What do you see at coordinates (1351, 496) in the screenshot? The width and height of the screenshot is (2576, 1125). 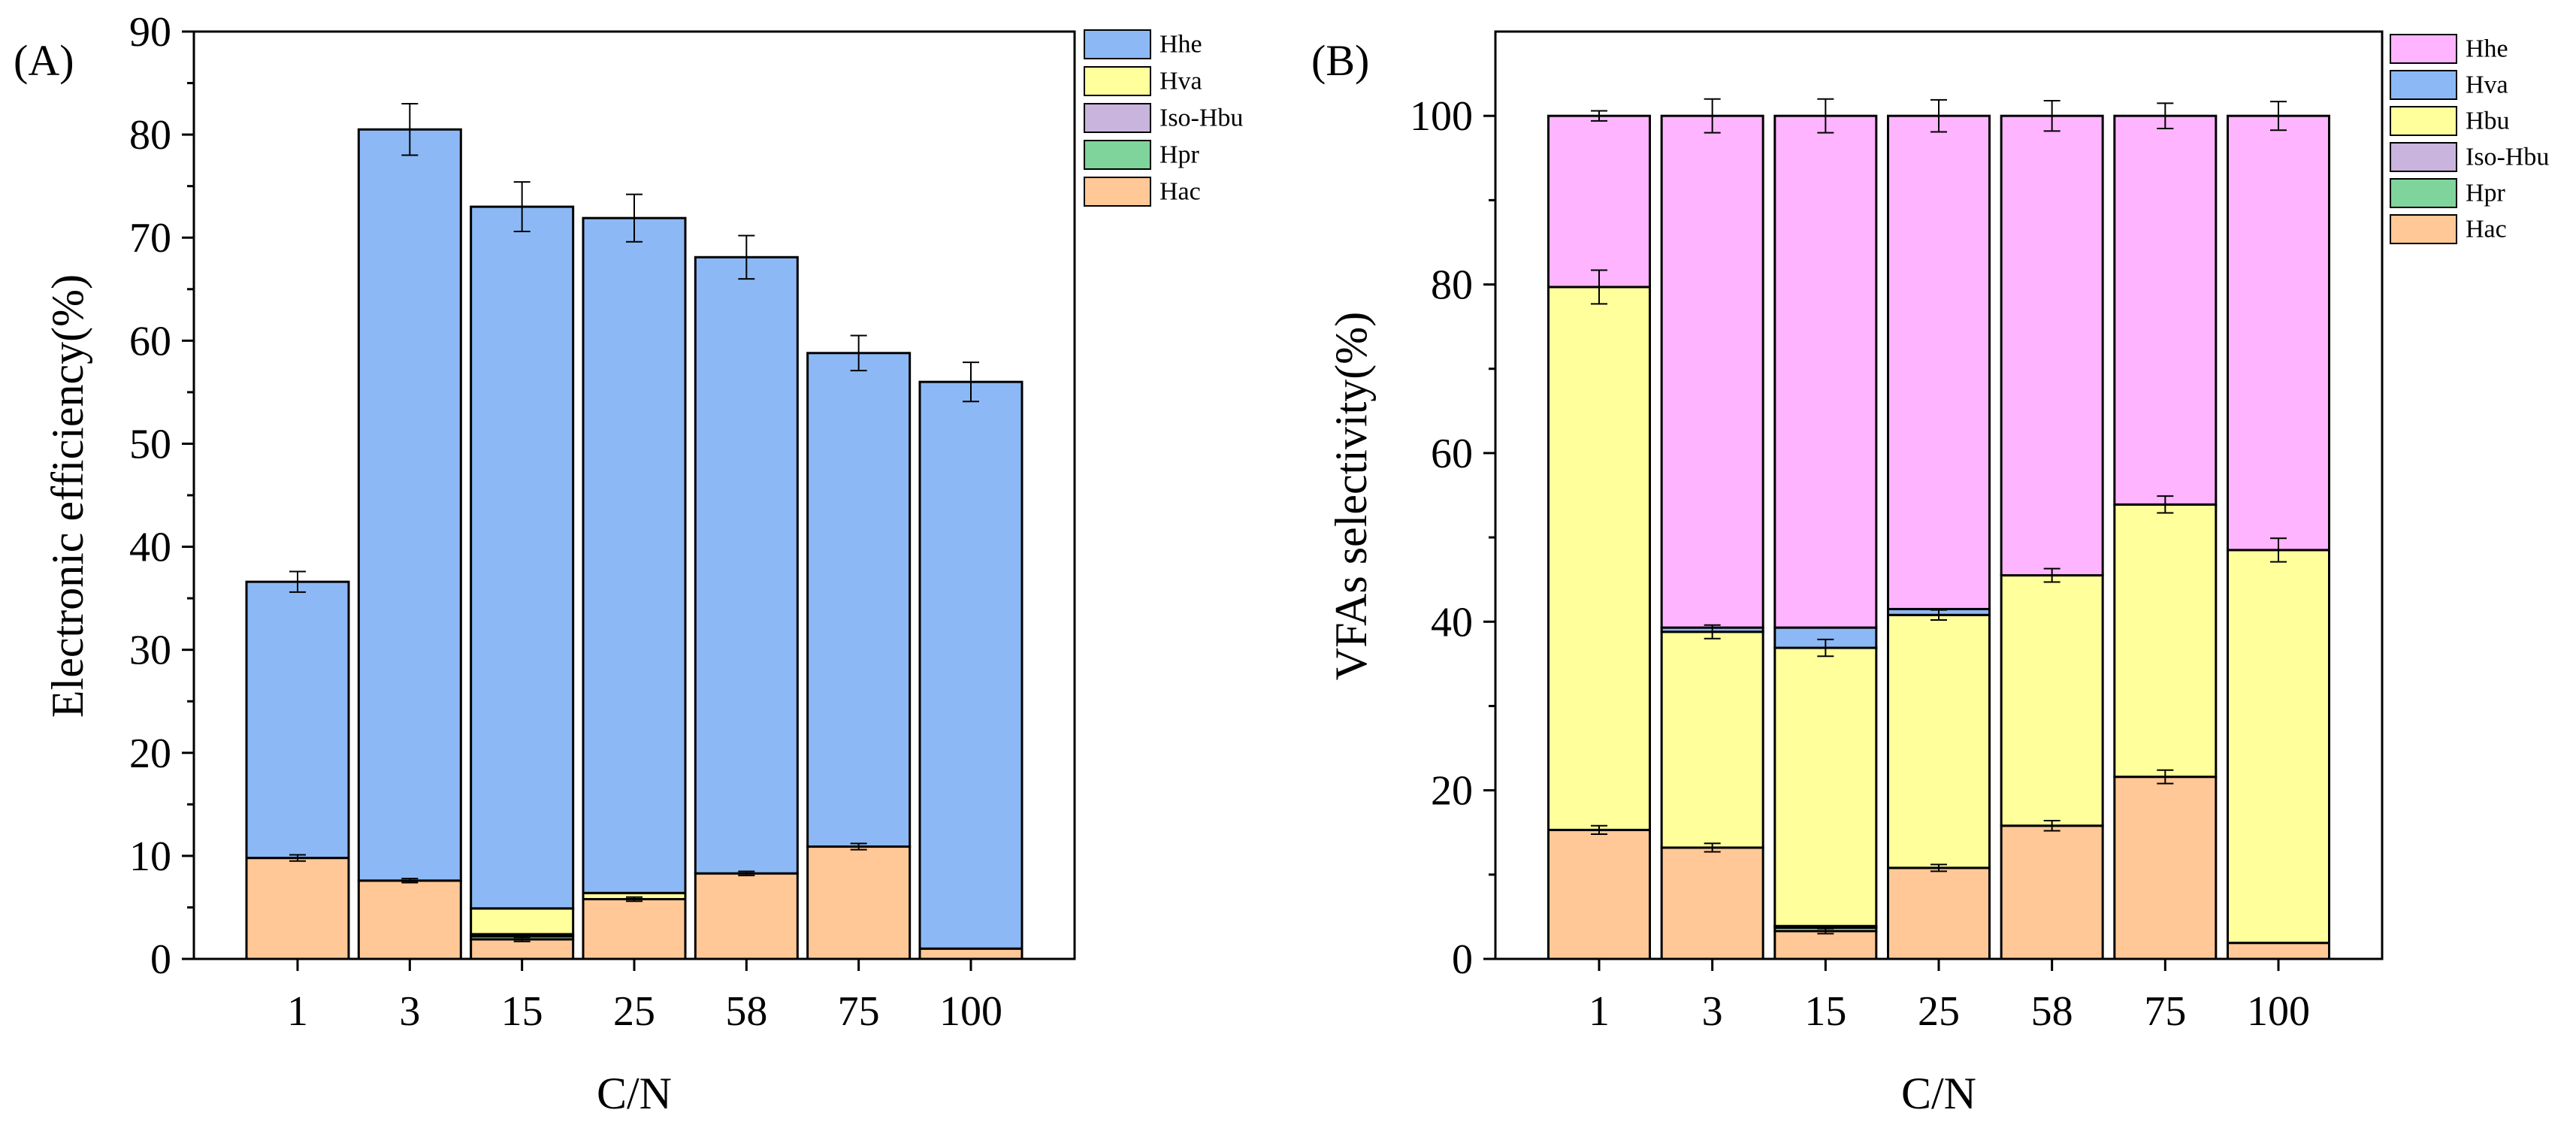 I see `panel-b-y-axis-title: VFAs selectivity(%)` at bounding box center [1351, 496].